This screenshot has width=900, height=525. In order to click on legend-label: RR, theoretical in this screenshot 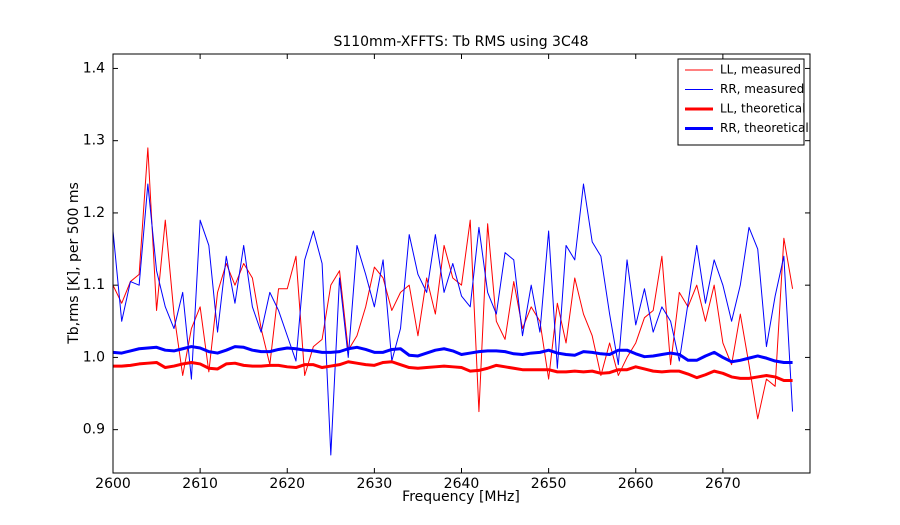, I will do `click(764, 128)`.